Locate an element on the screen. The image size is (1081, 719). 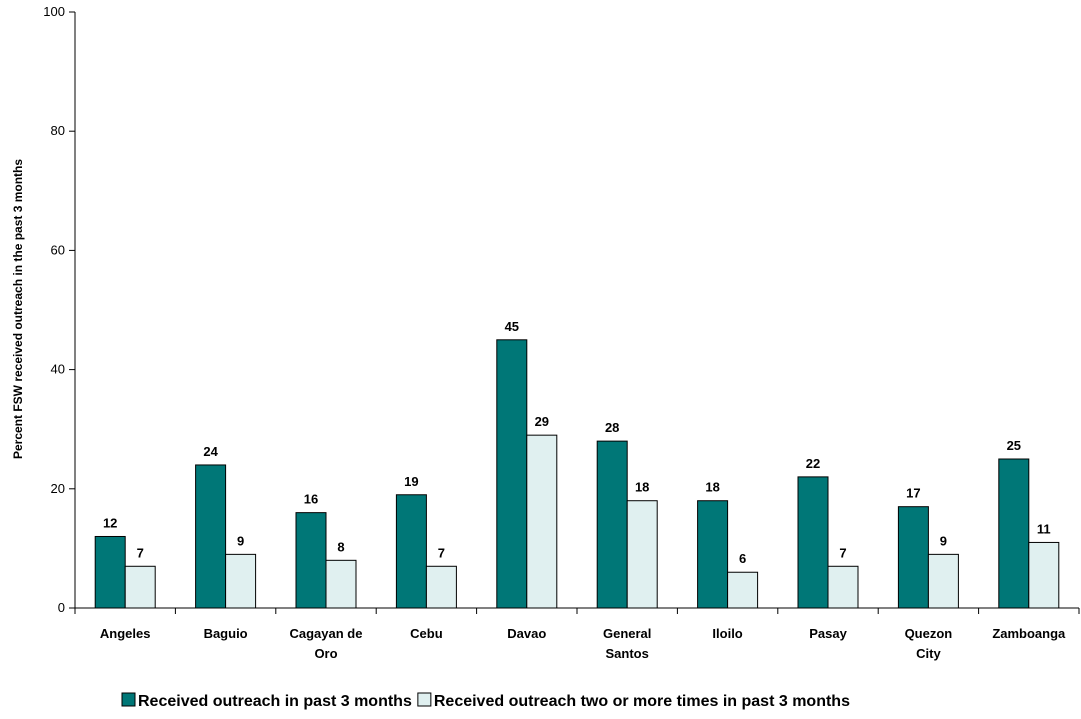
data-label: 45 is located at coordinates (512, 326).